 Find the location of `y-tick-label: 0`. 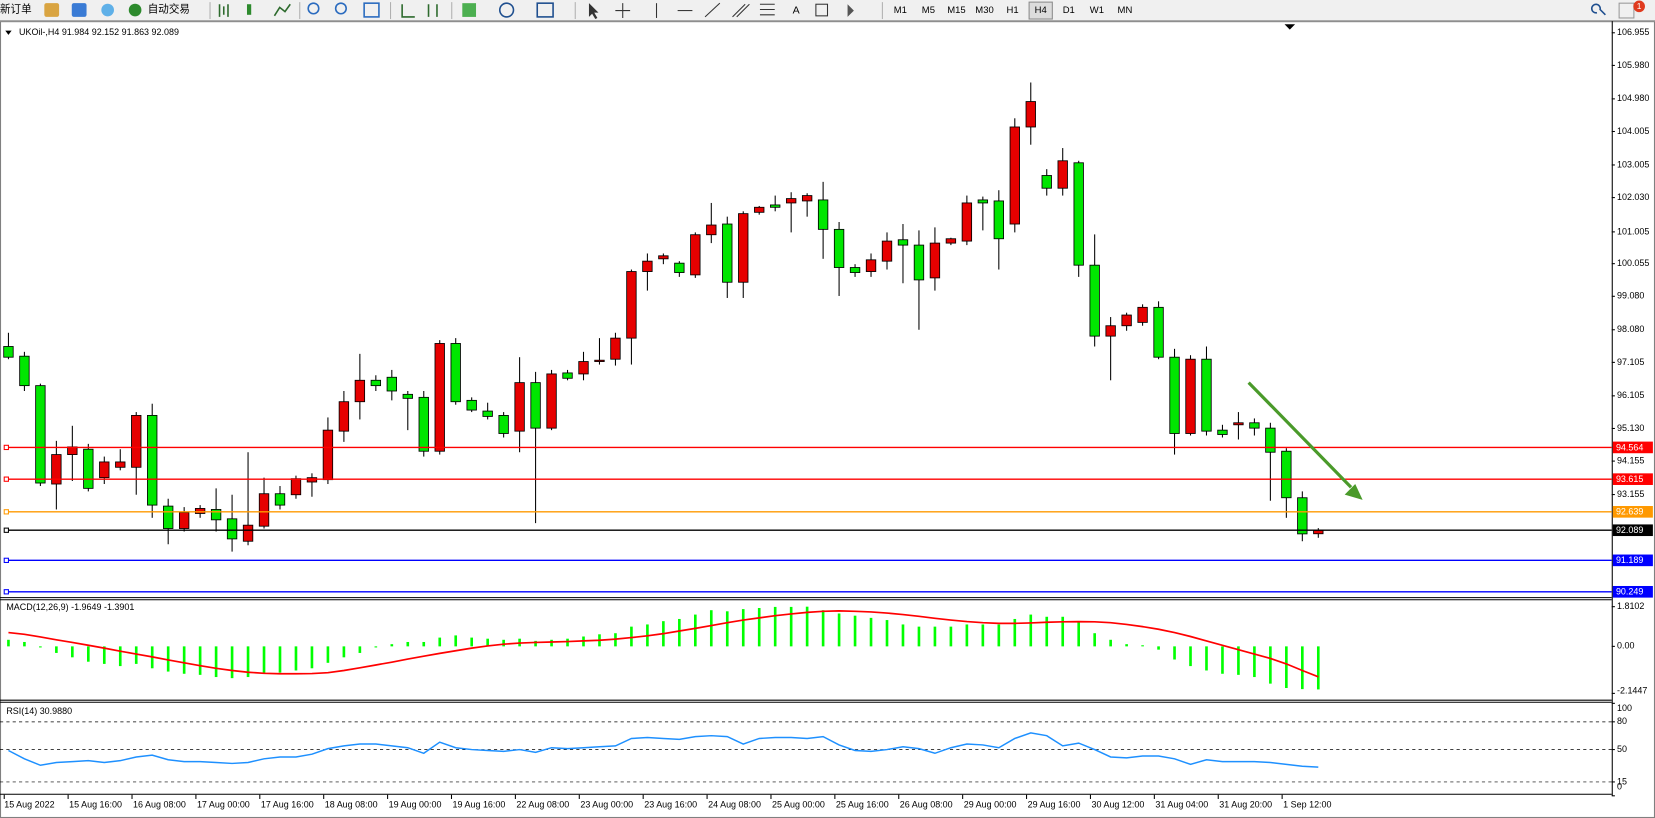

y-tick-label: 0 is located at coordinates (1619, 787).